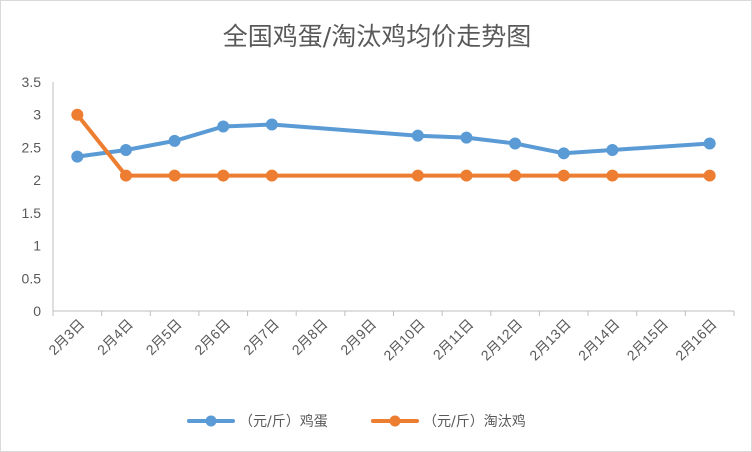 This screenshot has width=752, height=452. I want to click on x-tick-label: 2月14日, so click(599, 340).